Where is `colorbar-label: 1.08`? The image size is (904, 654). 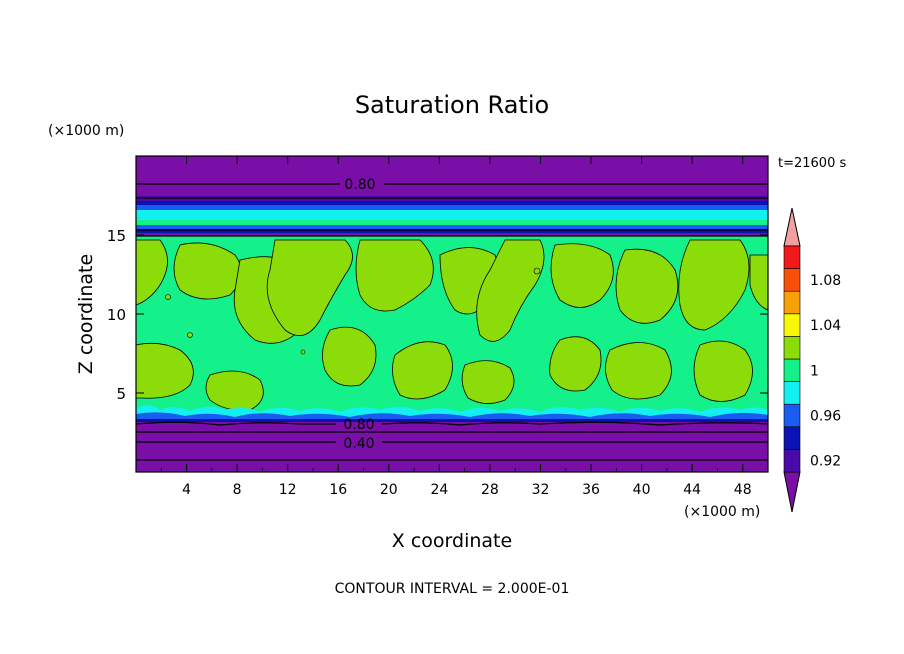 colorbar-label: 1.08 is located at coordinates (825, 281).